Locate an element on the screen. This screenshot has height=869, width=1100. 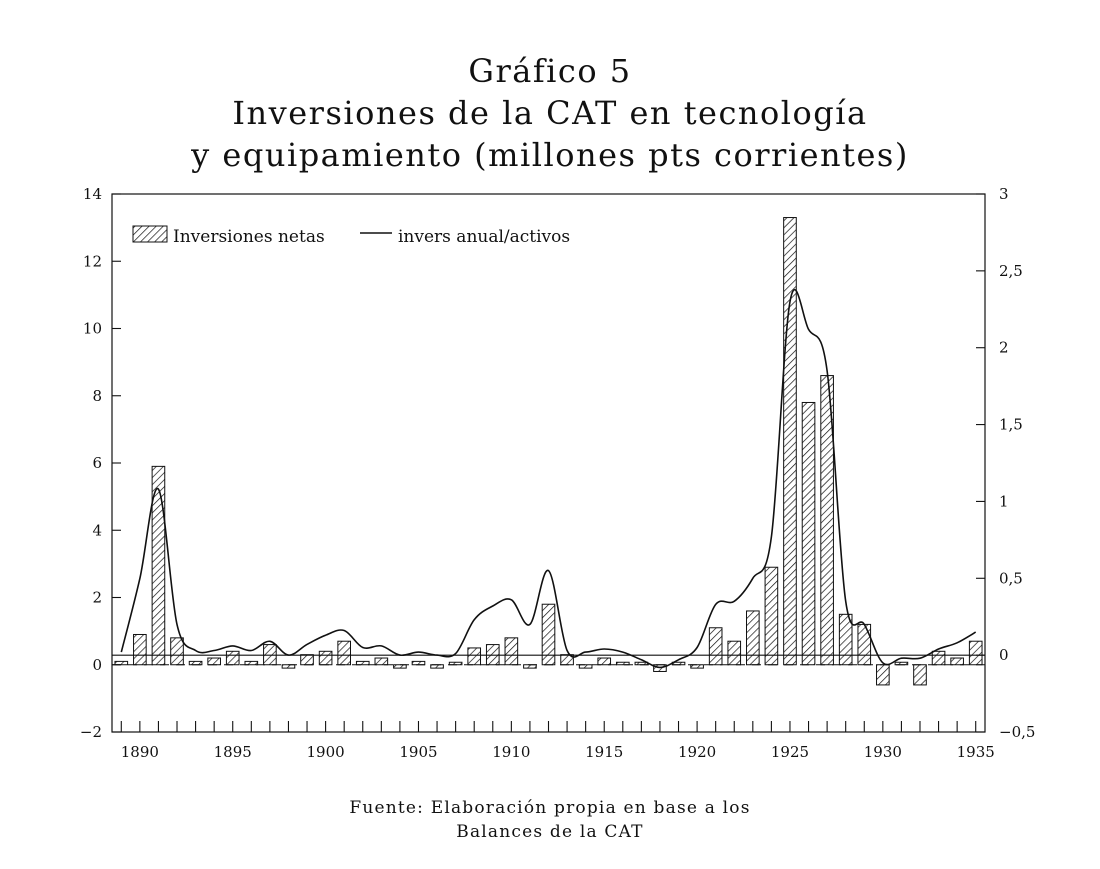
bar-1923 is located at coordinates (753, 638).